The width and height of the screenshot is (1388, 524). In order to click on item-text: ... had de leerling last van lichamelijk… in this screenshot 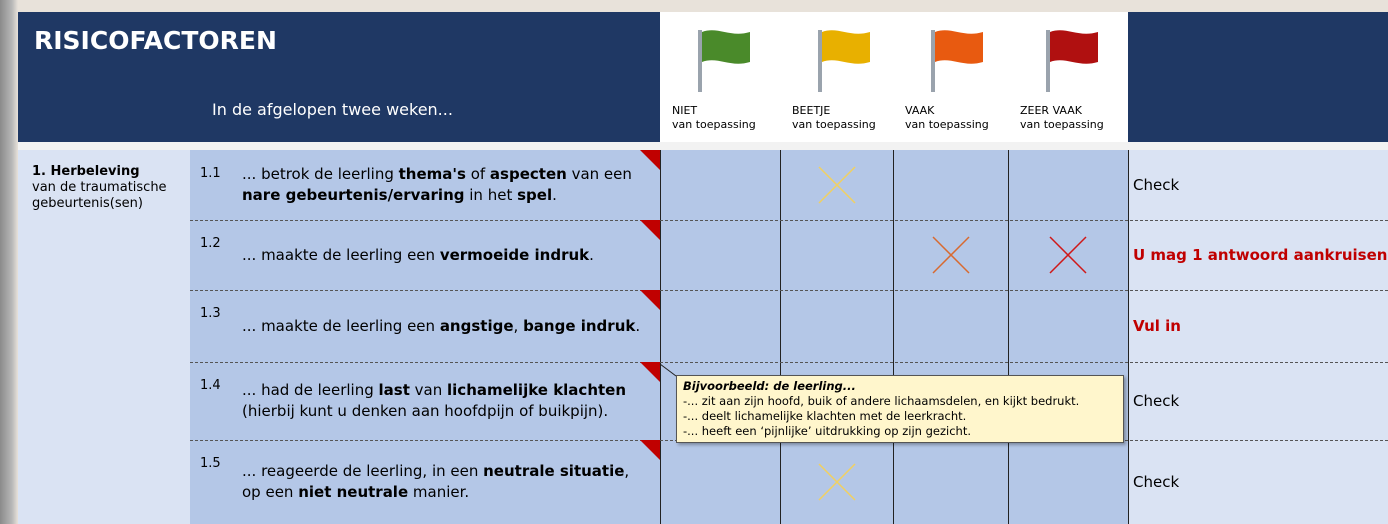, I will do `click(447, 401)`.